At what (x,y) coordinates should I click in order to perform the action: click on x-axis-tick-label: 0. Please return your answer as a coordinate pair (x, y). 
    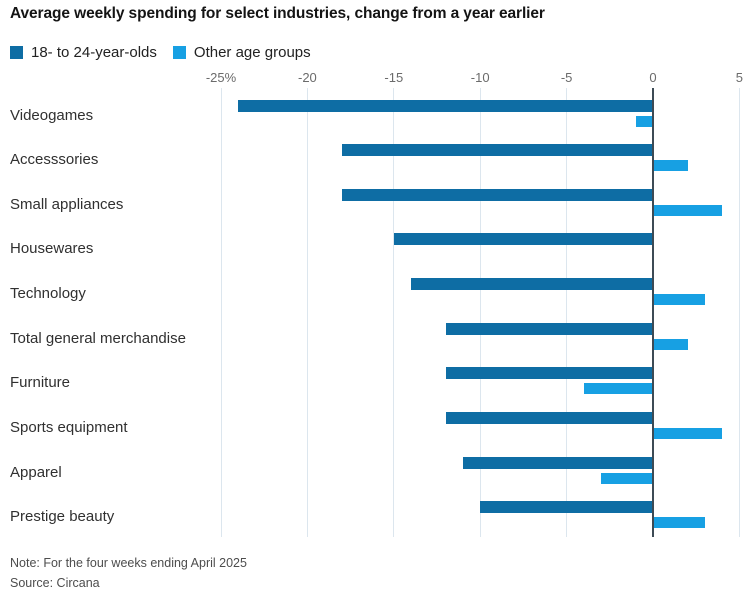
    Looking at the image, I should click on (653, 77).